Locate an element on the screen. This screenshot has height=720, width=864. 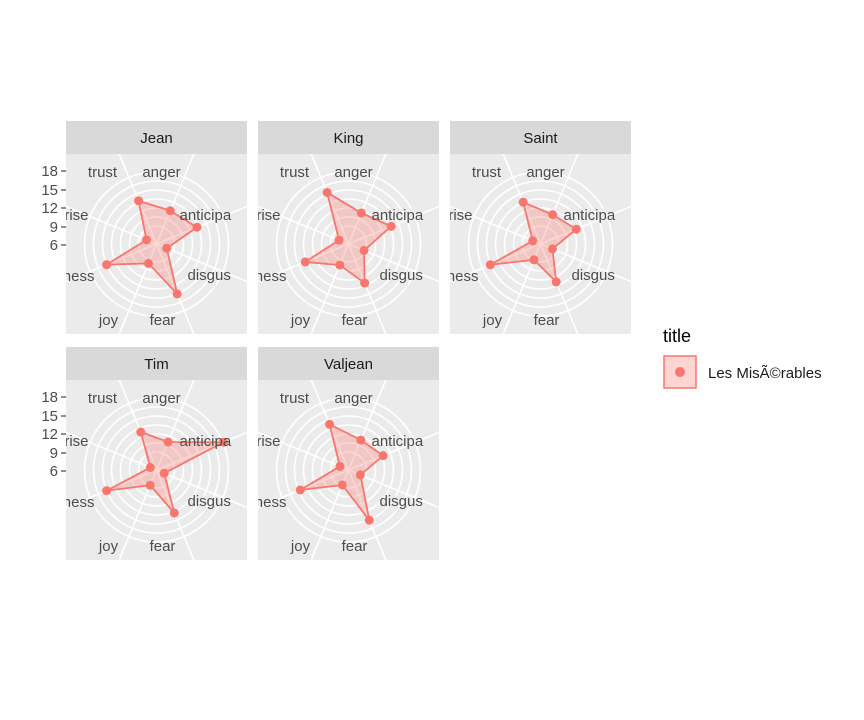
legend-key-point is located at coordinates (680, 372).